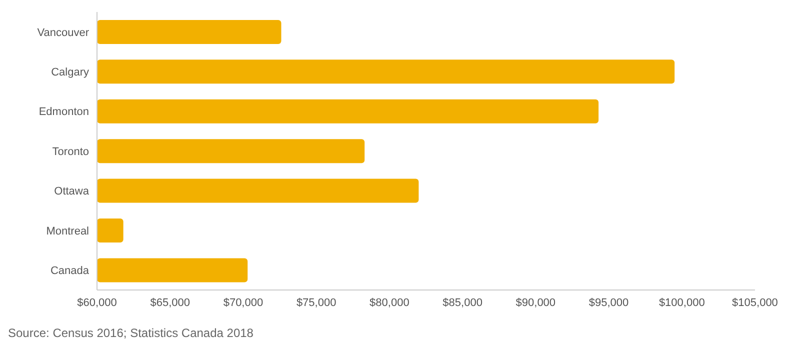 The width and height of the screenshot is (797, 350). What do you see at coordinates (70, 271) in the screenshot?
I see `y-tick-label: Canada` at bounding box center [70, 271].